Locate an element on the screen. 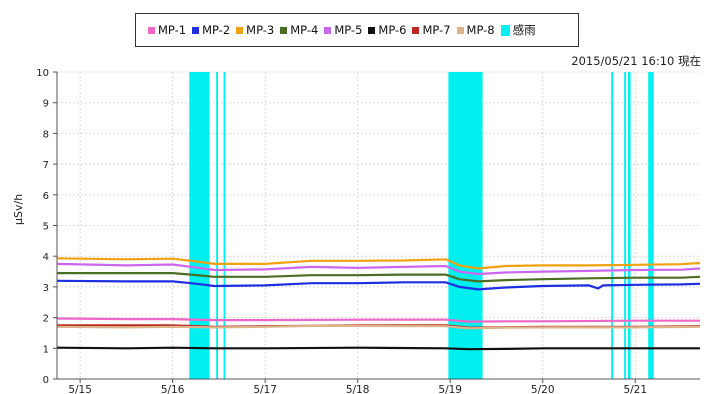  y-axis-label: μSv/h is located at coordinates (18, 209).